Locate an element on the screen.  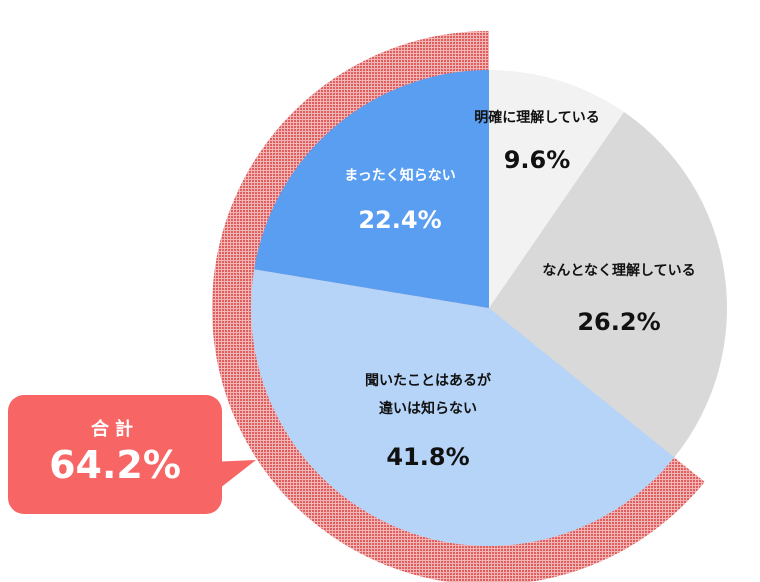
slice-value-label: 9.6% is located at coordinates (537, 160).